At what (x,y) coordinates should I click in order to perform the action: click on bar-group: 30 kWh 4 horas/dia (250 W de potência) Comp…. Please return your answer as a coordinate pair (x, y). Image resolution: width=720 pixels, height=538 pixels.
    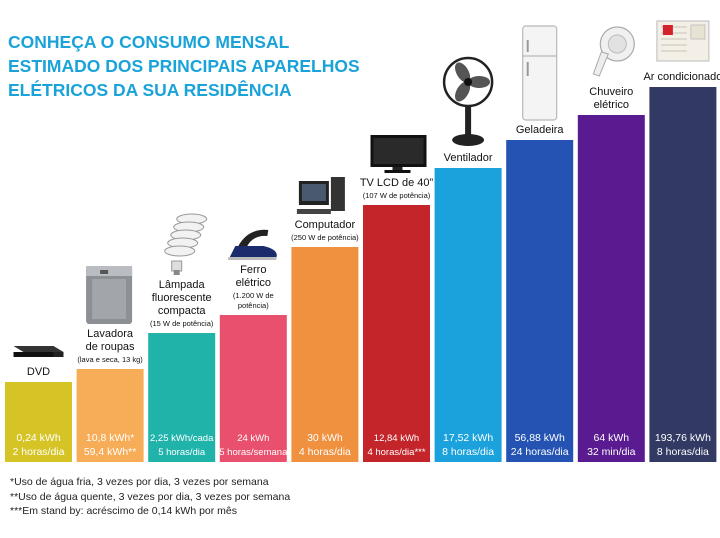
    Looking at the image, I should click on (325, 319).